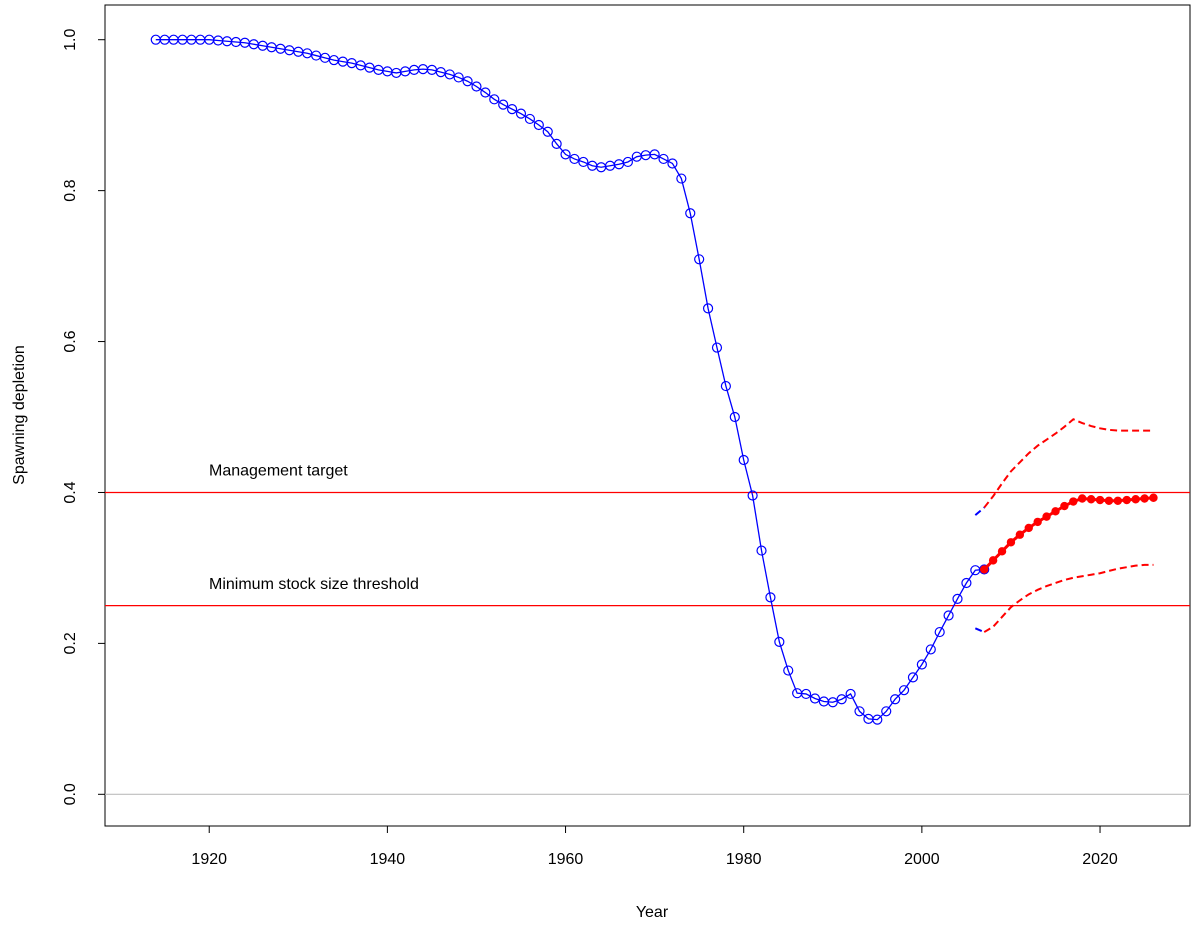  I want to click on y-tick-label: 1.0, so click(70, 39).